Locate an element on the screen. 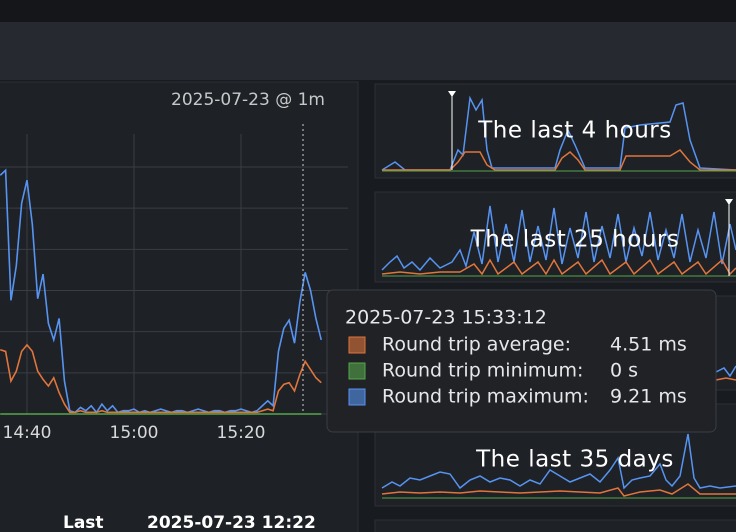 This screenshot has height=532, width=736. tooltip-label: Round trip maximum: is located at coordinates (485, 397).